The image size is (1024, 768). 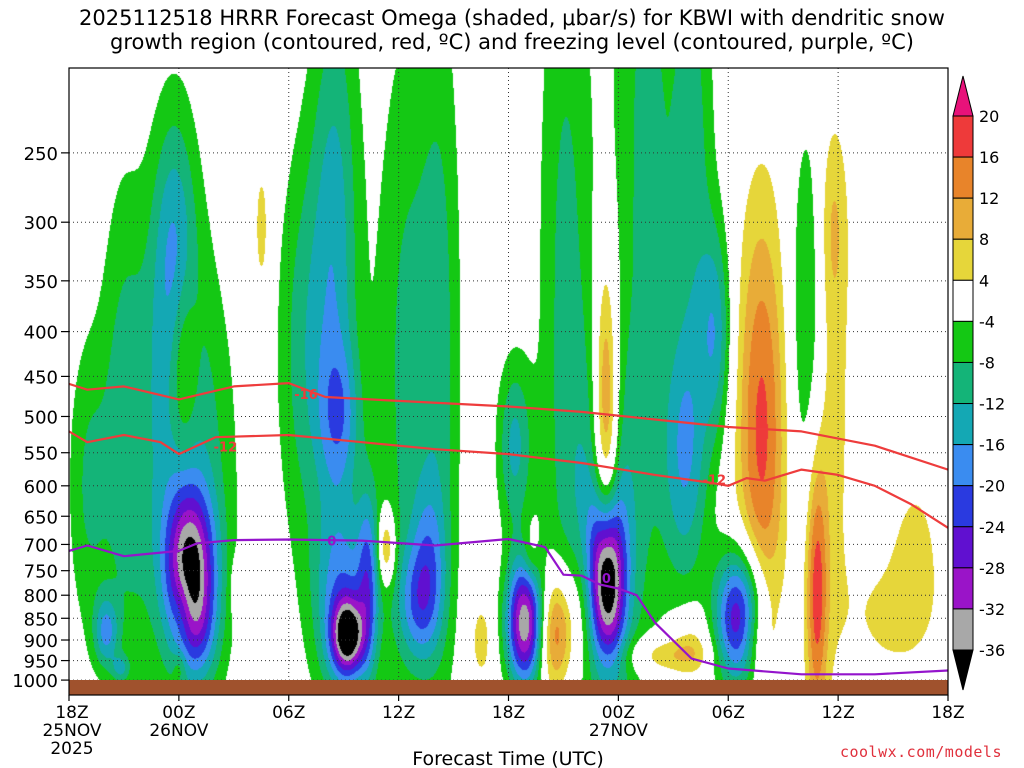 I want to click on colorbar-label--4: -4, so click(x=987, y=321).